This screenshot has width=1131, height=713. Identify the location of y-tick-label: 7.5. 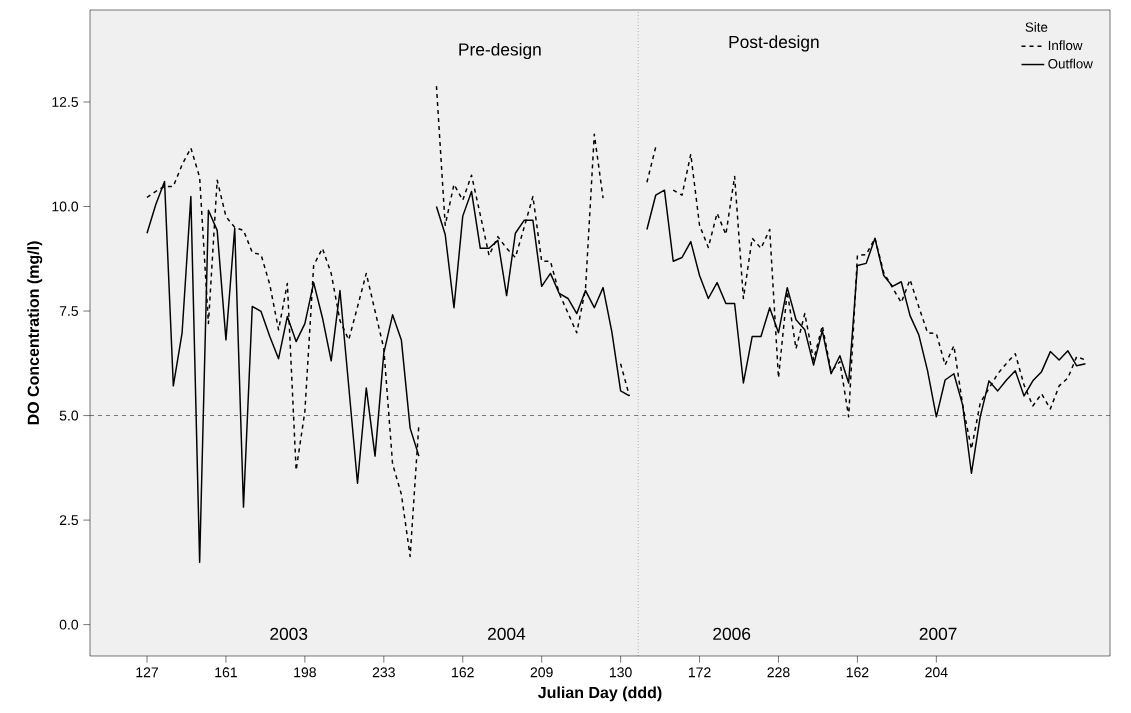
(69, 311).